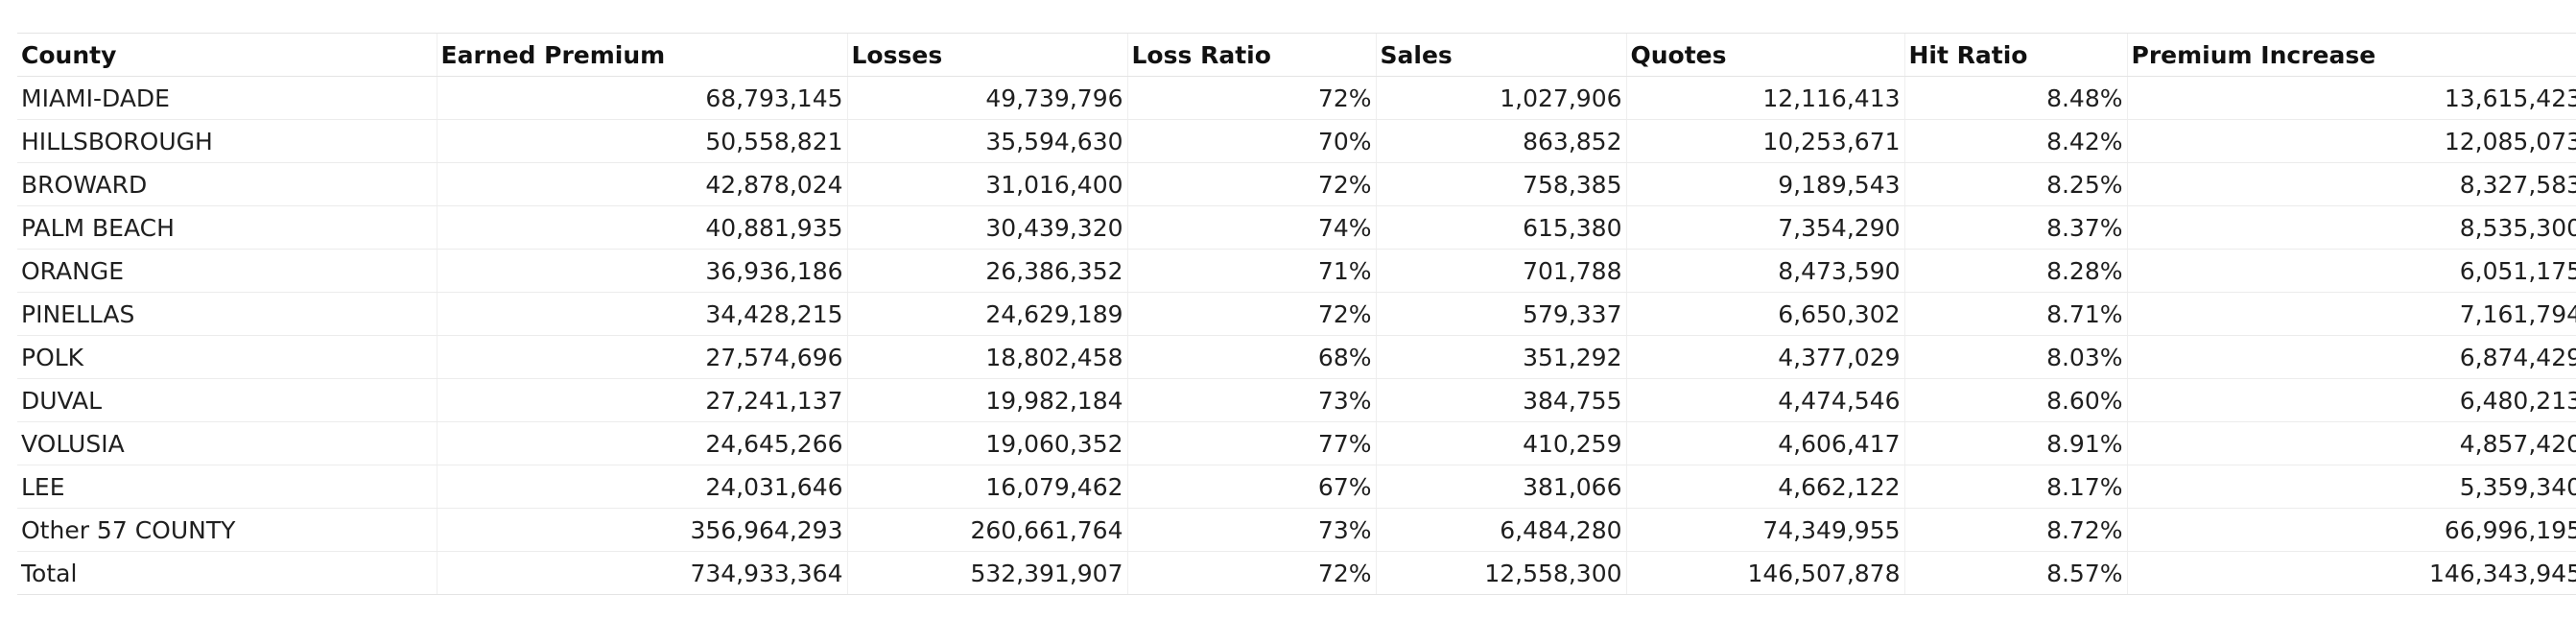  Describe the element at coordinates (1500, 530) in the screenshot. I see `cell-sales: 6,484,280` at that location.